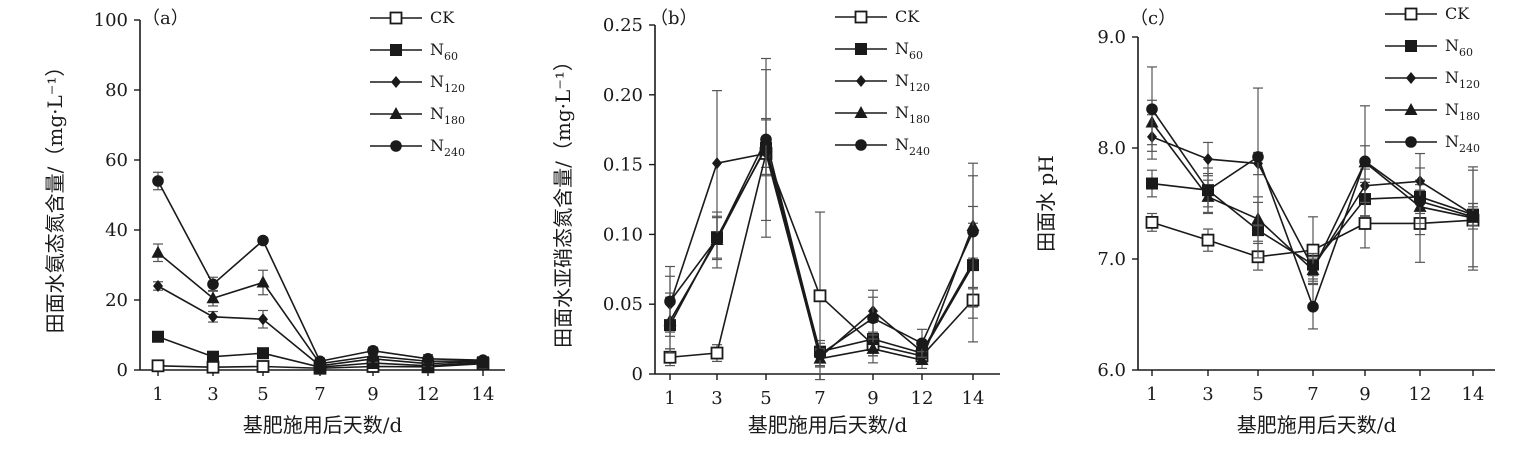 This screenshot has height=450, width=1535. I want to click on series-line-N120, so click(821, 255).